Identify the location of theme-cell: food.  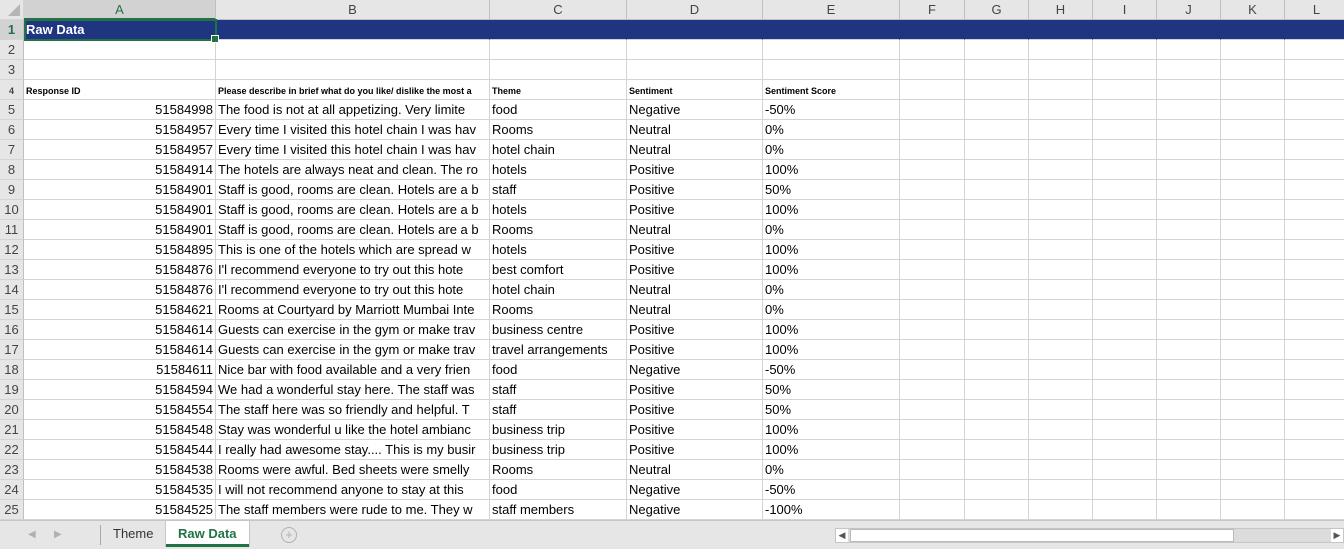
(558, 490).